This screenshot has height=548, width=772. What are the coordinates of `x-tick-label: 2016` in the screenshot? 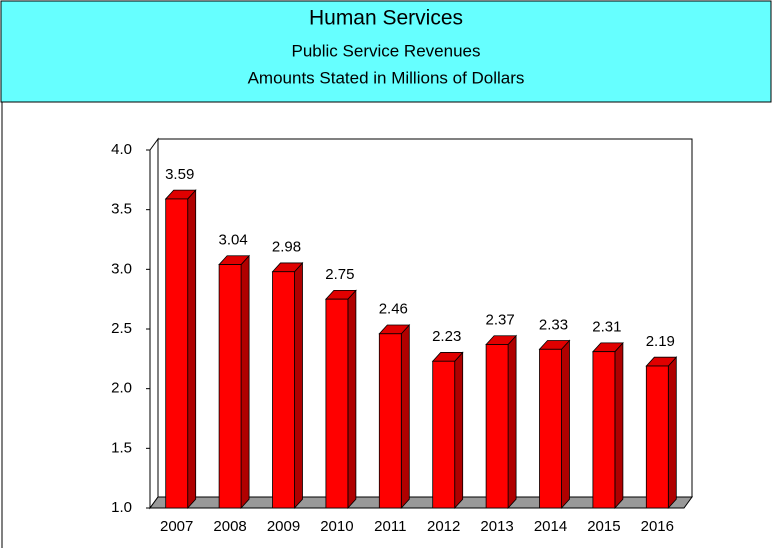 It's located at (657, 526).